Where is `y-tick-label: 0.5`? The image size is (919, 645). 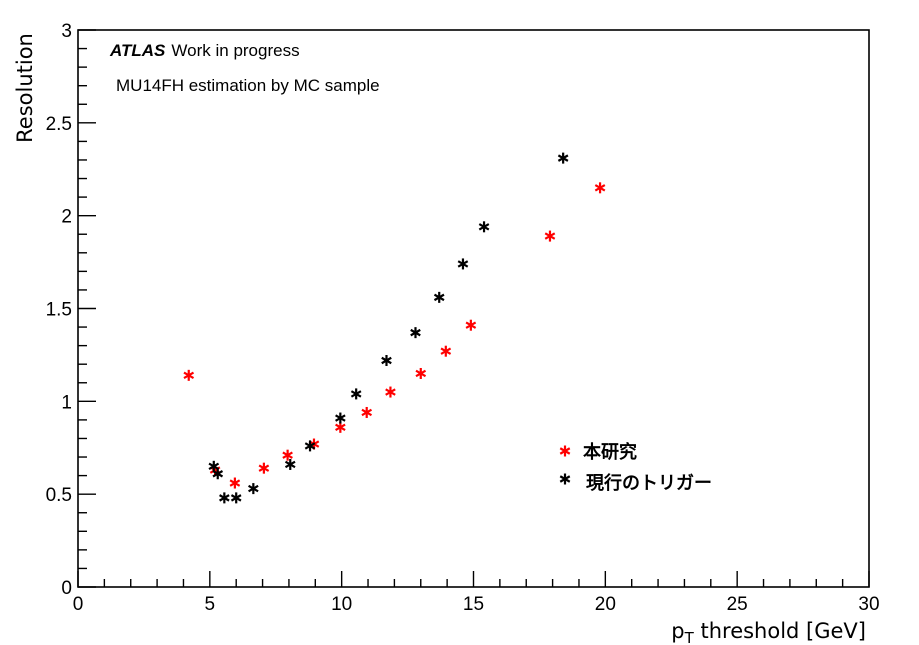
y-tick-label: 0.5 is located at coordinates (59, 495).